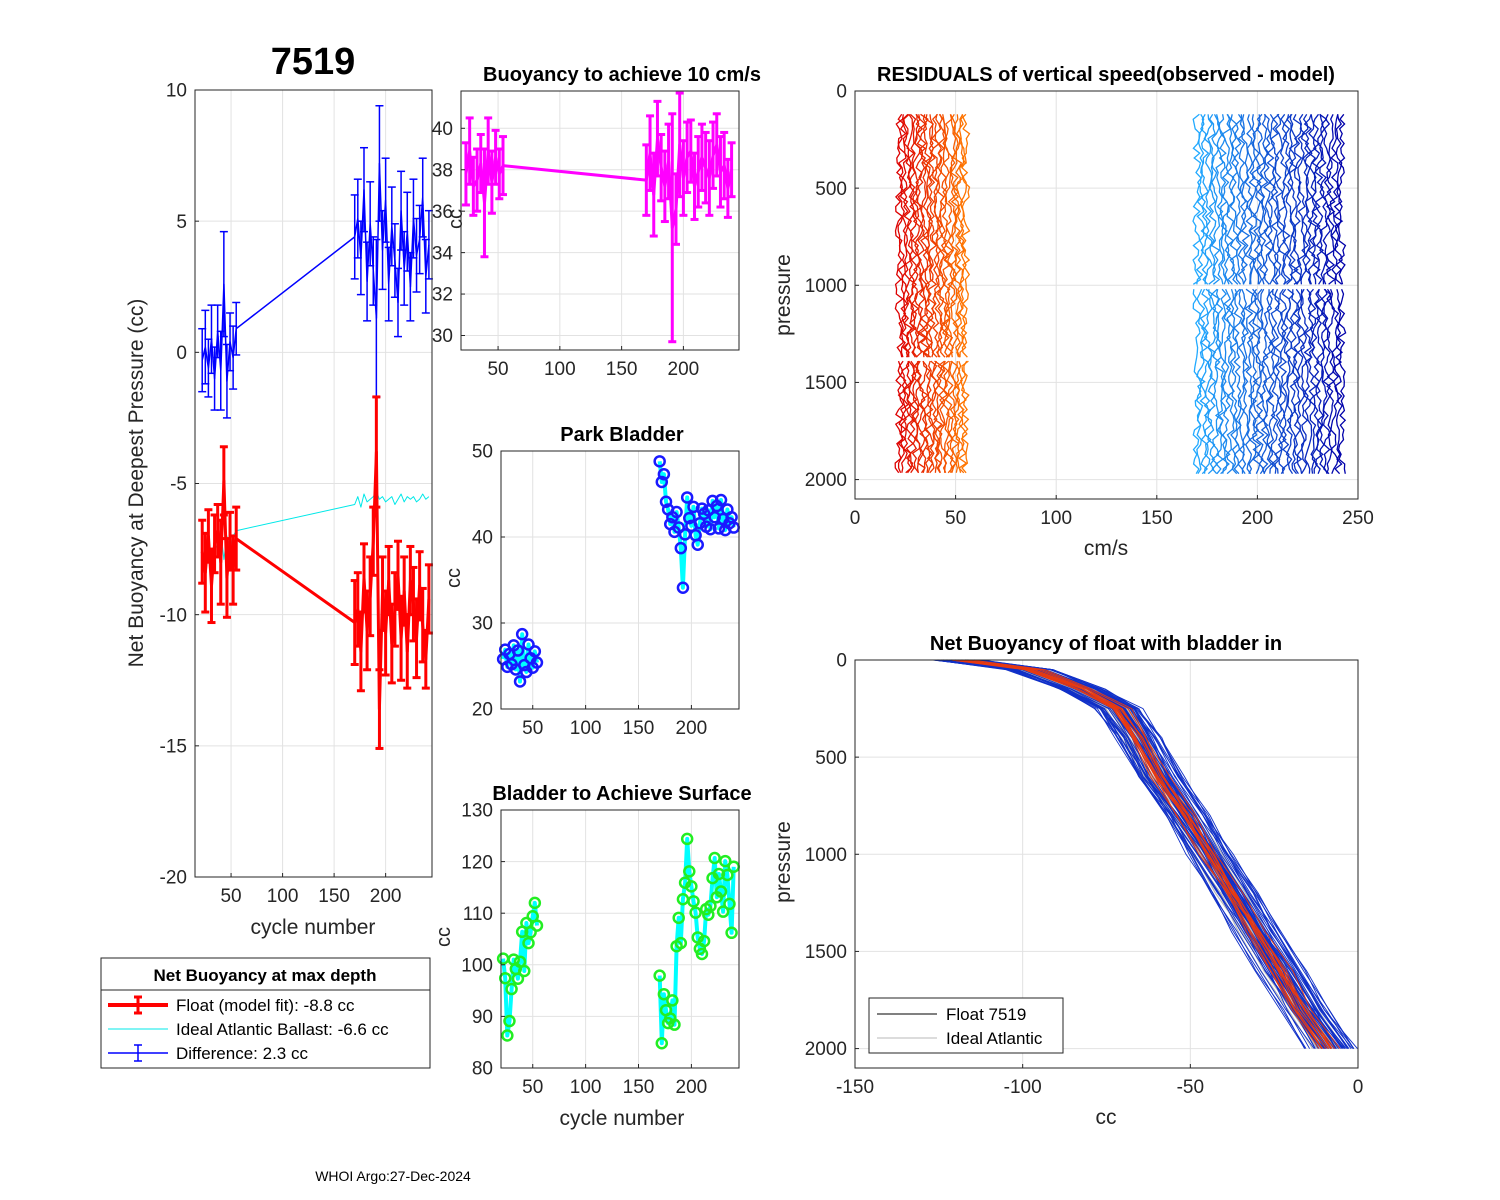 Image resolution: width=1500 pixels, height=1200 pixels. I want to click on float-profile-late, so click(1160, 854).